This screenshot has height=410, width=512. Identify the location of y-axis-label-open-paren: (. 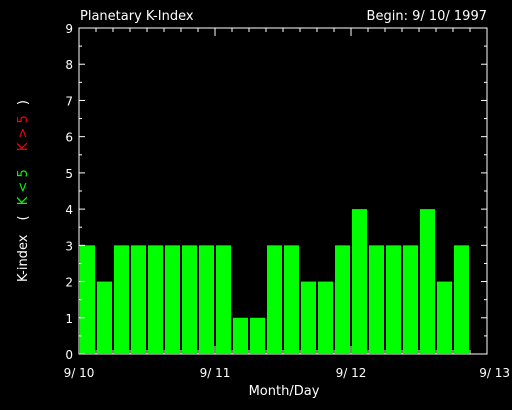
(23, 217).